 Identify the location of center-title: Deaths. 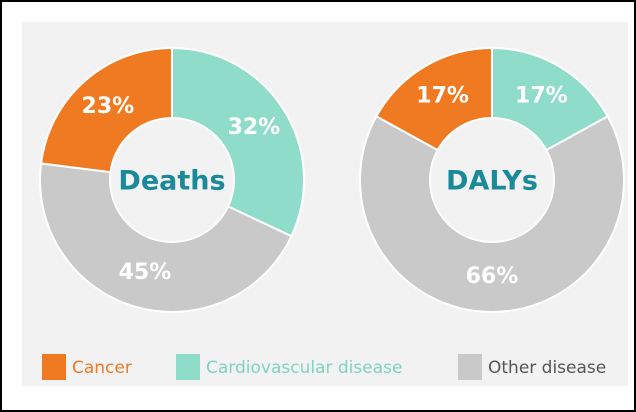
(171, 181).